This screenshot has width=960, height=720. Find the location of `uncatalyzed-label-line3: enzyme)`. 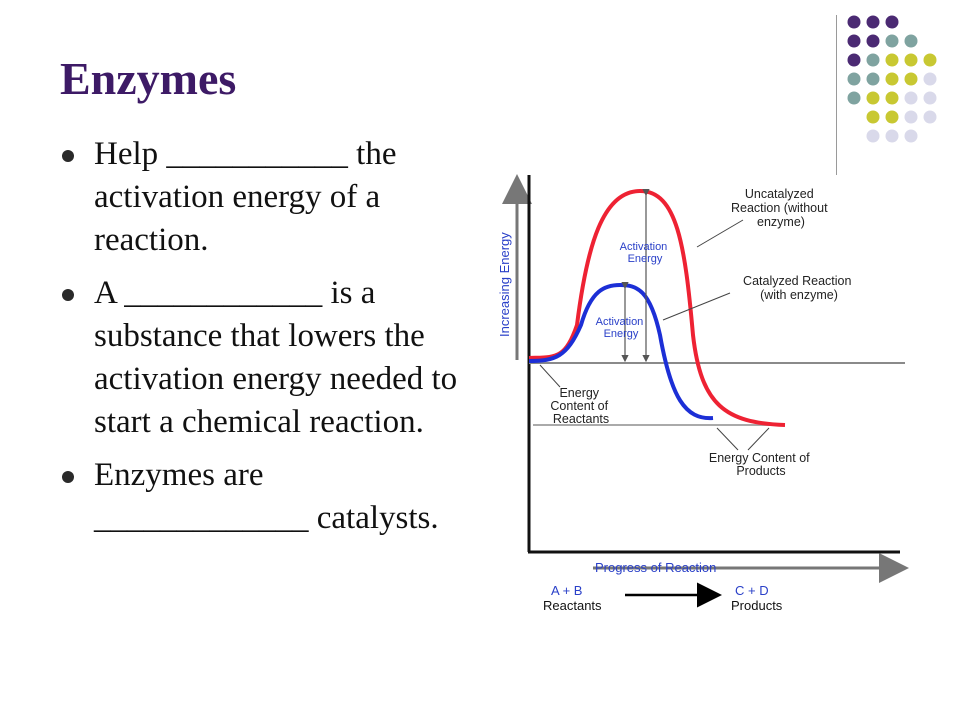

uncatalyzed-label-line3: enzyme) is located at coordinates (781, 222).